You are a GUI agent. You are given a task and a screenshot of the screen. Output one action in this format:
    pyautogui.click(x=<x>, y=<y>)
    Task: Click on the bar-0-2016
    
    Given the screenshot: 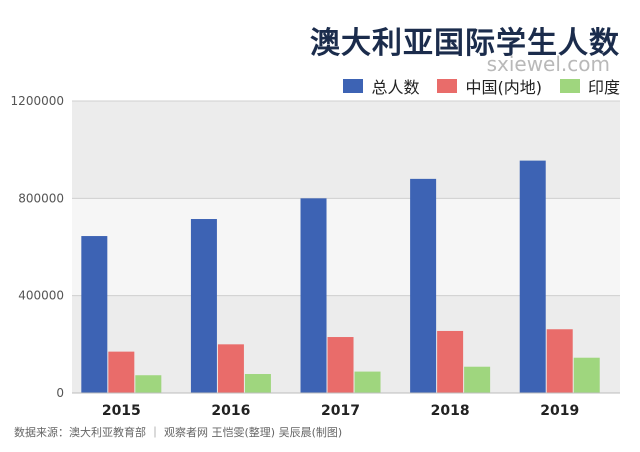 What is the action you would take?
    pyautogui.click(x=203, y=306)
    